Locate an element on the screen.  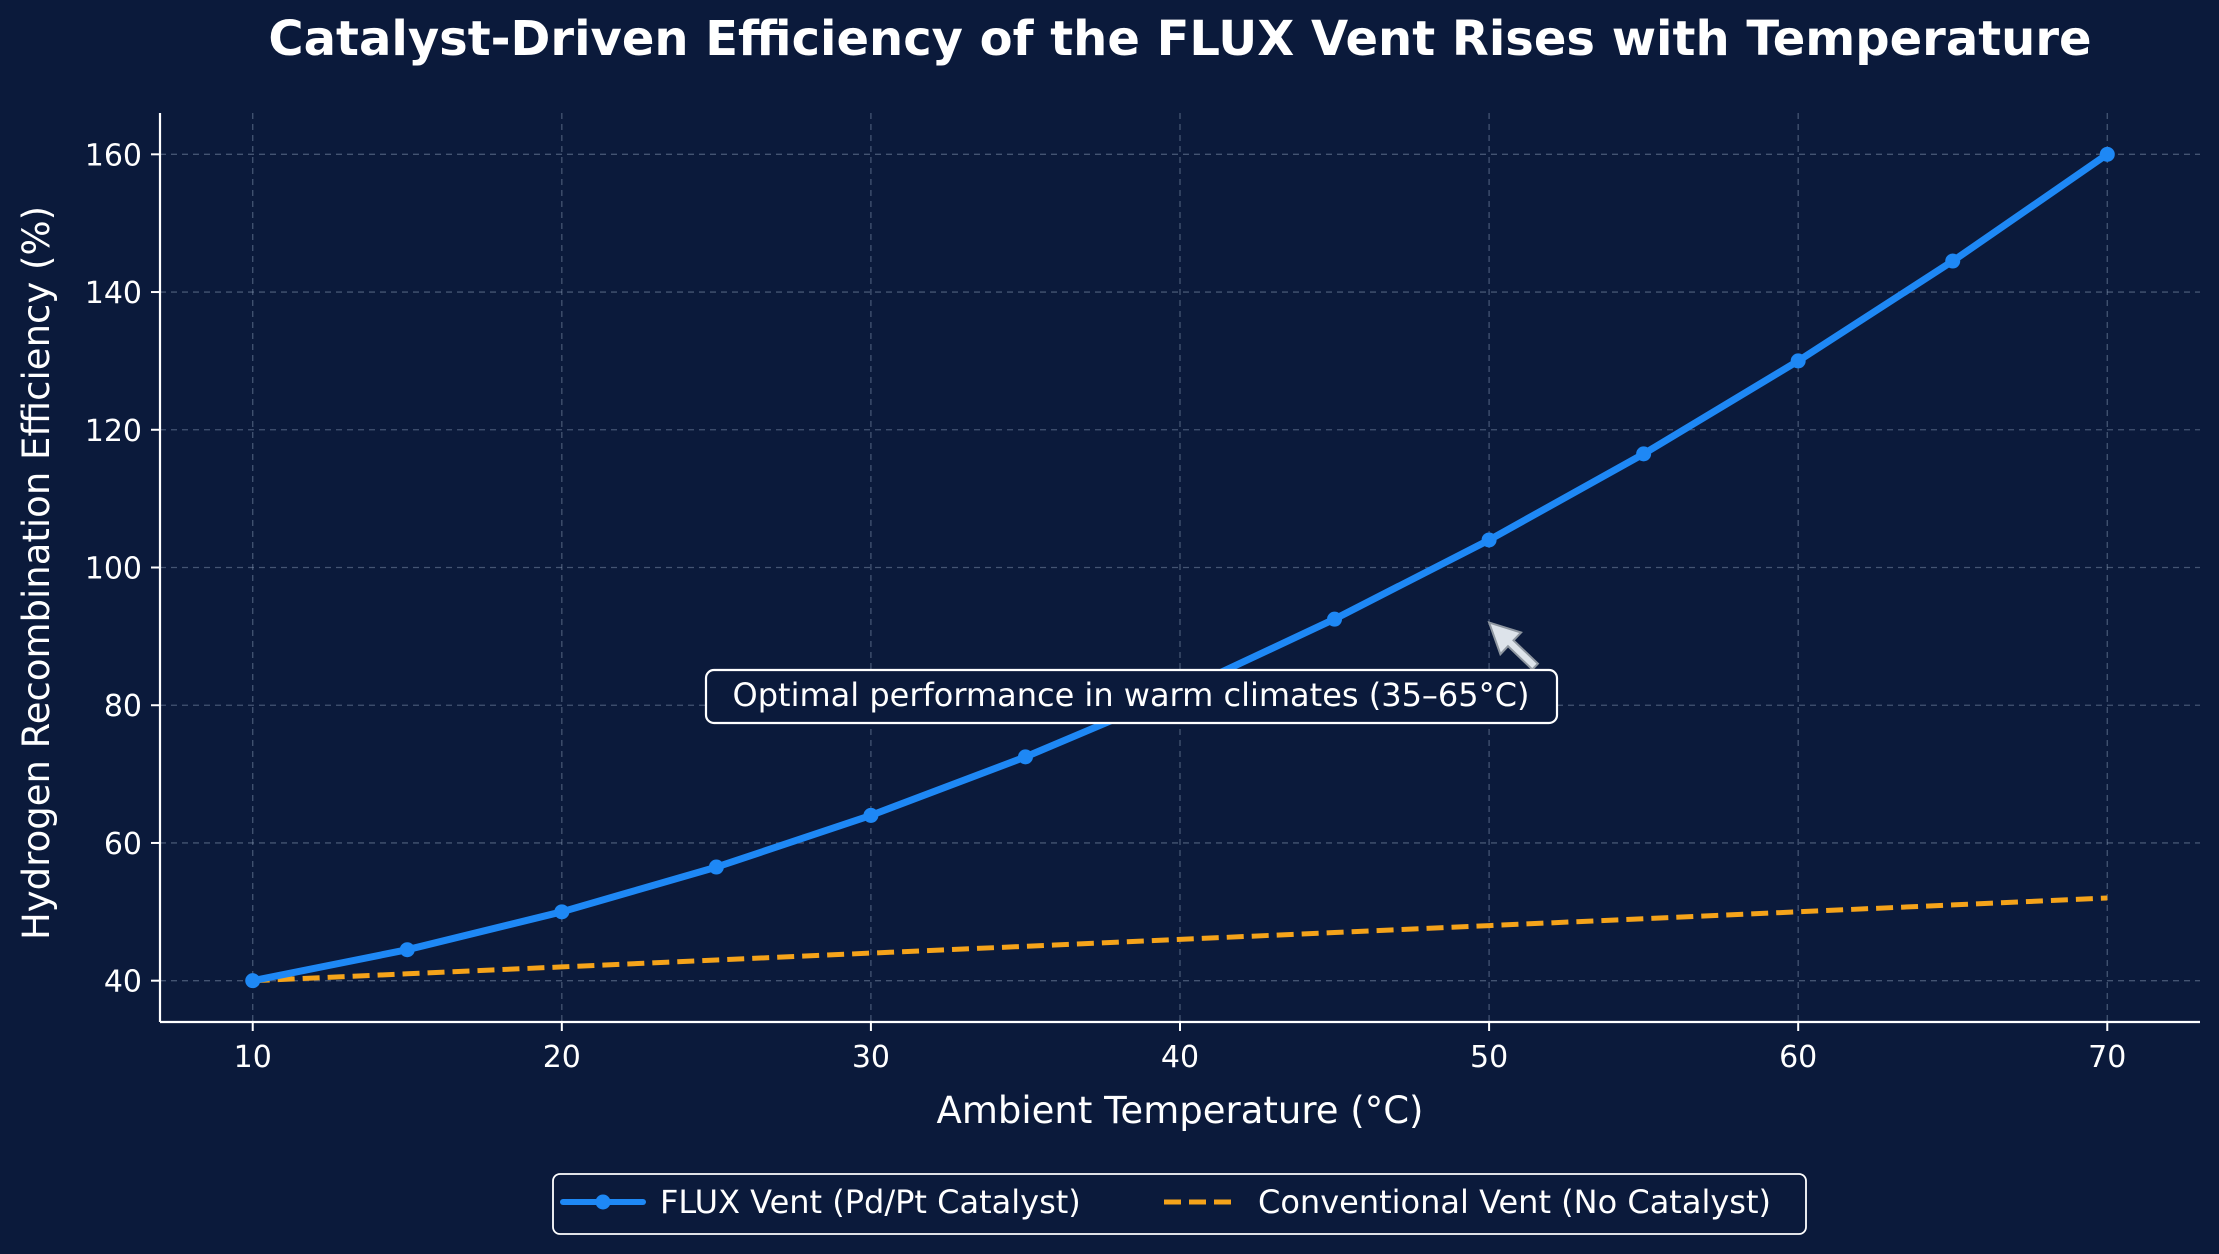
legend-marker-flux is located at coordinates (603, 1202).